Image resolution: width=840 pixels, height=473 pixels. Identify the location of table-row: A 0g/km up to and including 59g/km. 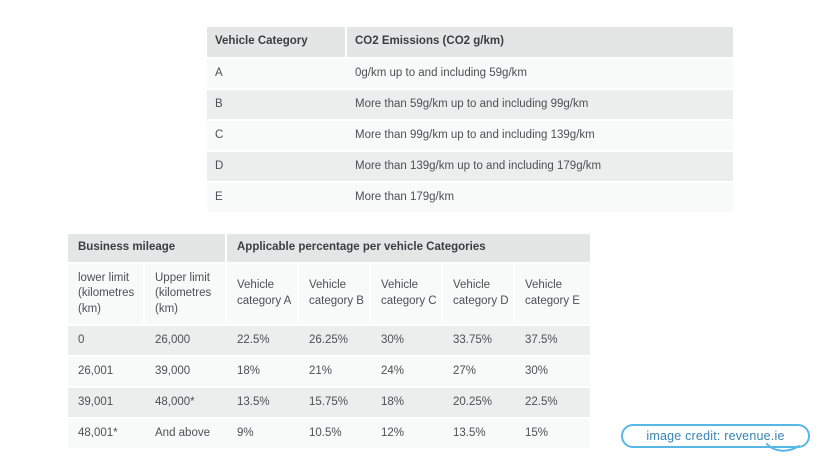
(470, 73).